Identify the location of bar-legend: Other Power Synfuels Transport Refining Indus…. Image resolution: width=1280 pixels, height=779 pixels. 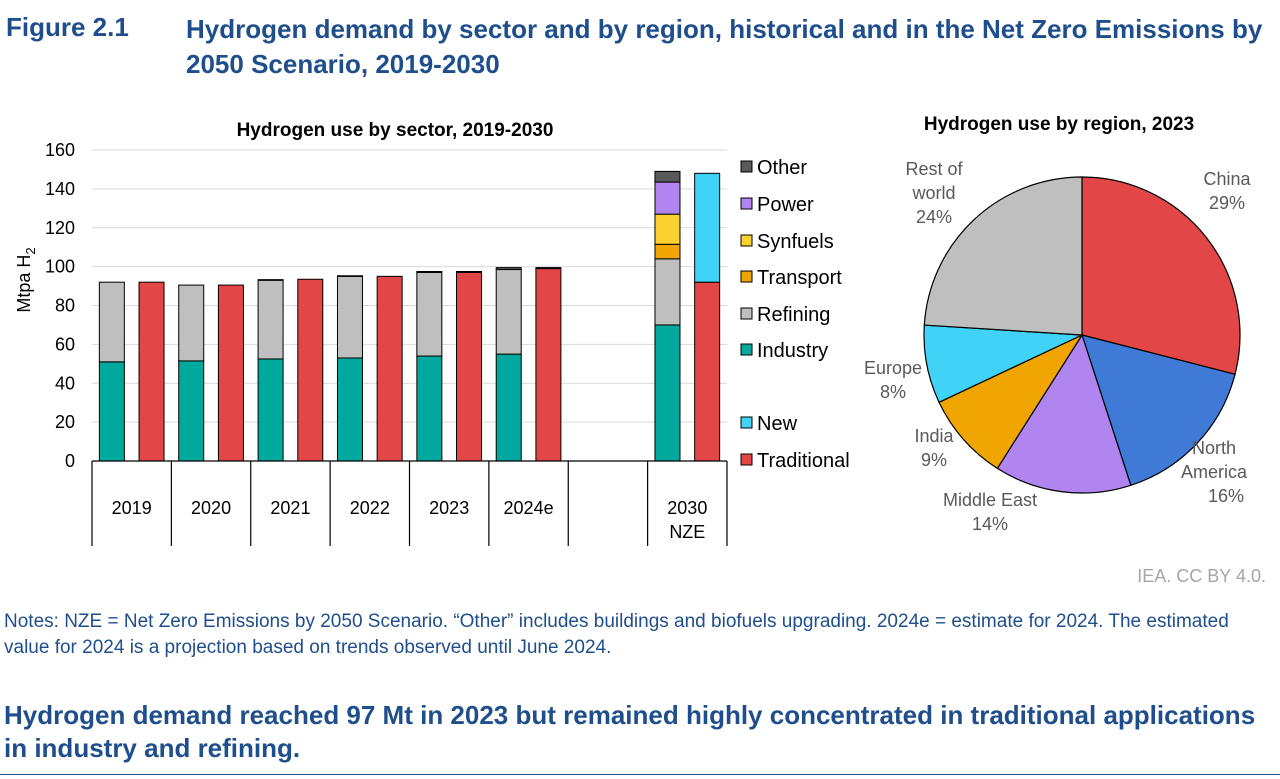
(795, 314).